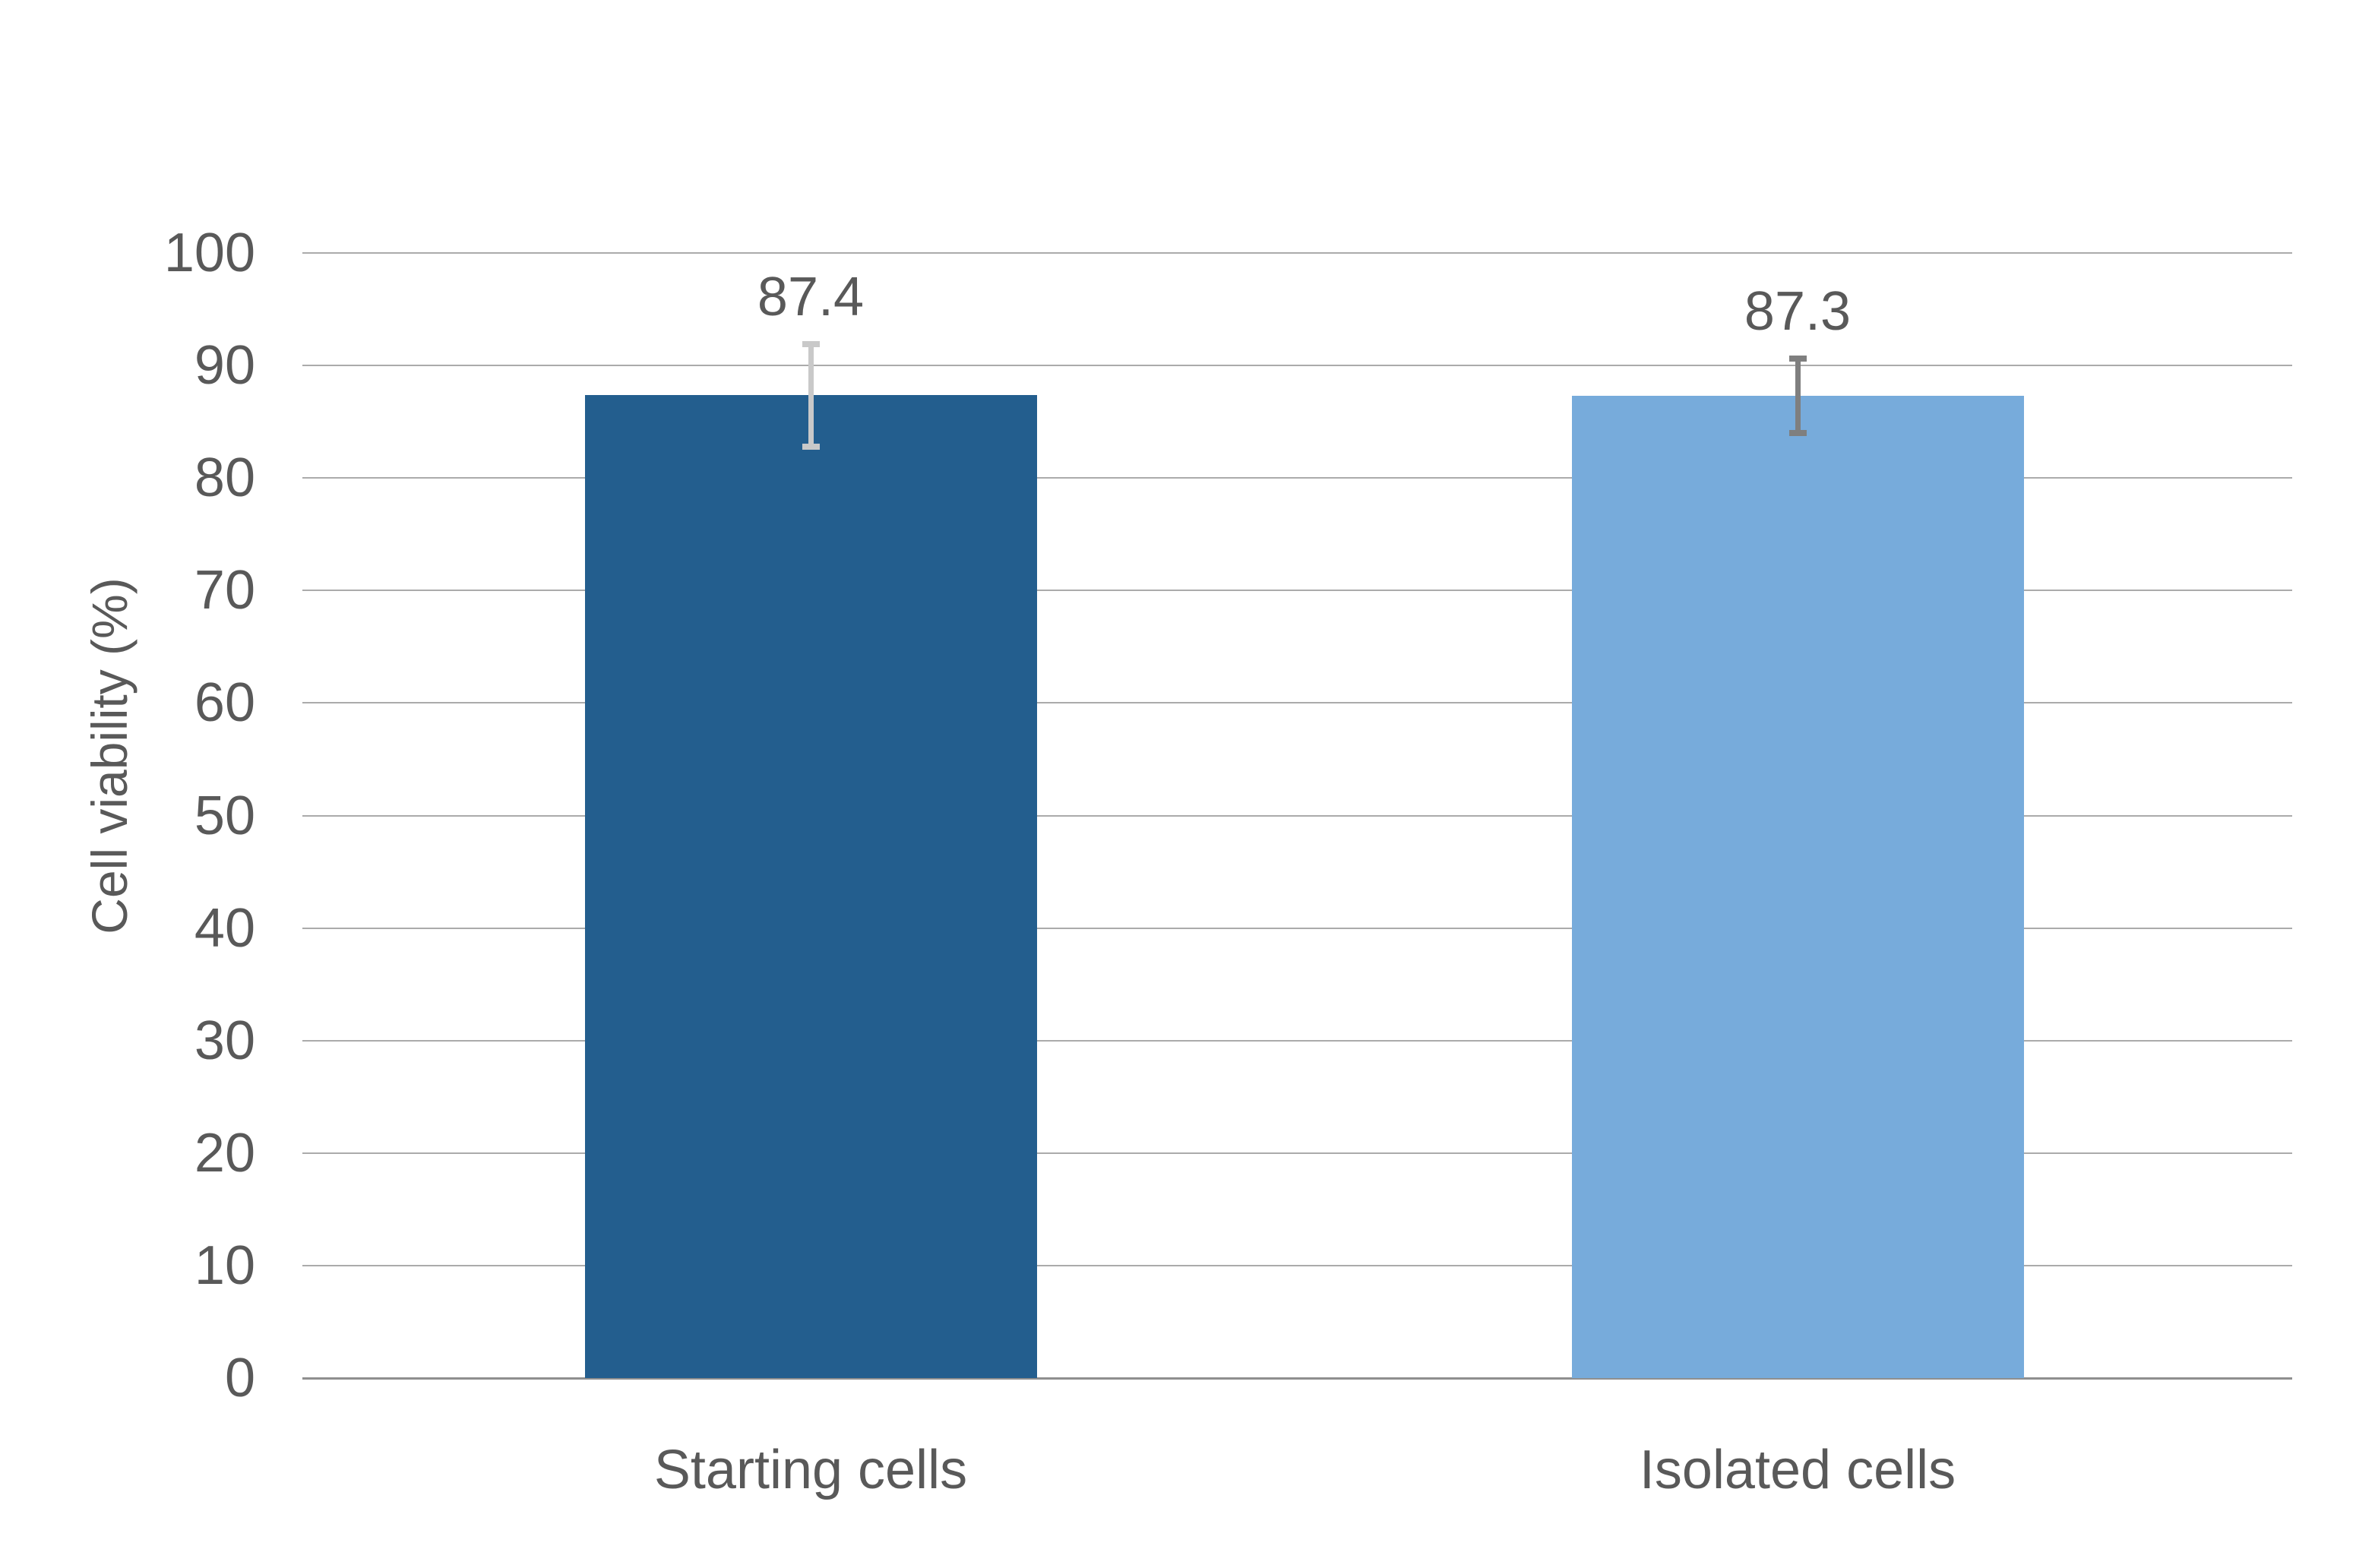  Describe the element at coordinates (1798, 312) in the screenshot. I see `value-label-isolated-cells: 87.3` at that location.